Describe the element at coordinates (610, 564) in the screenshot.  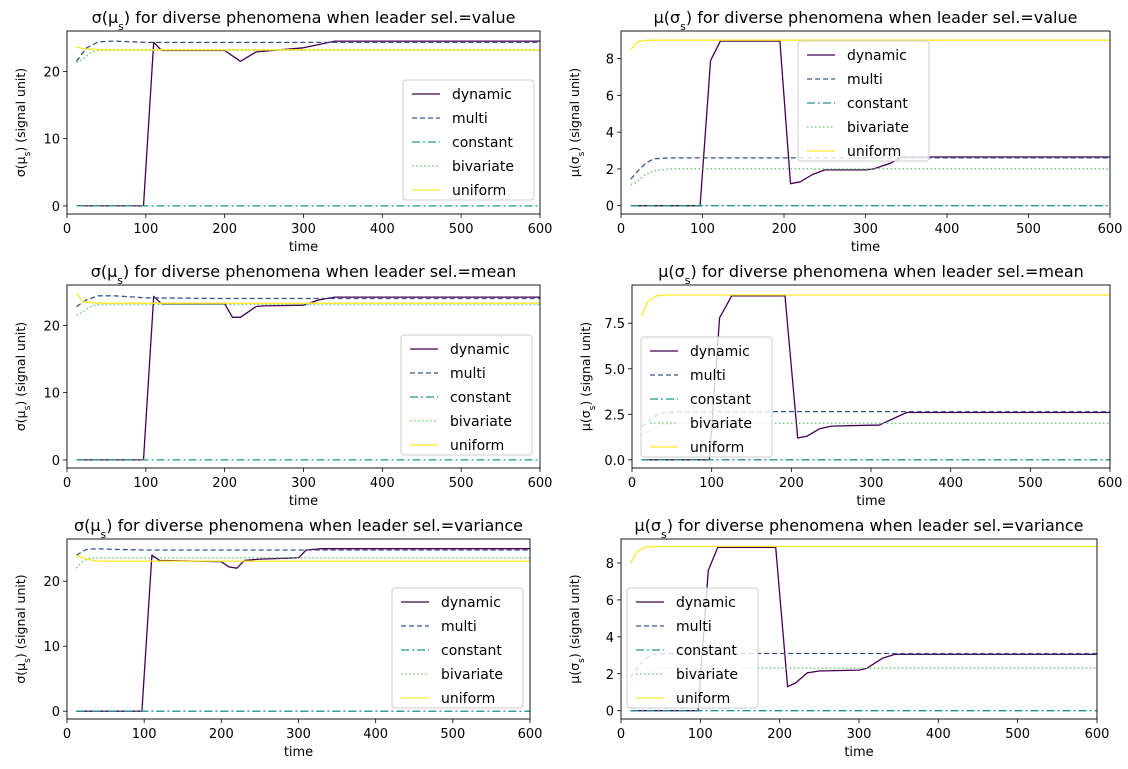
I see `y-tick-label: 8` at that location.